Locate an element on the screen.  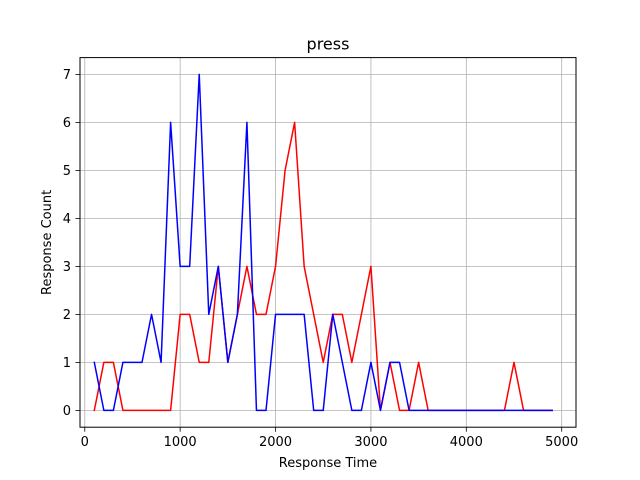
y-tick-label: 6 is located at coordinates (67, 123).